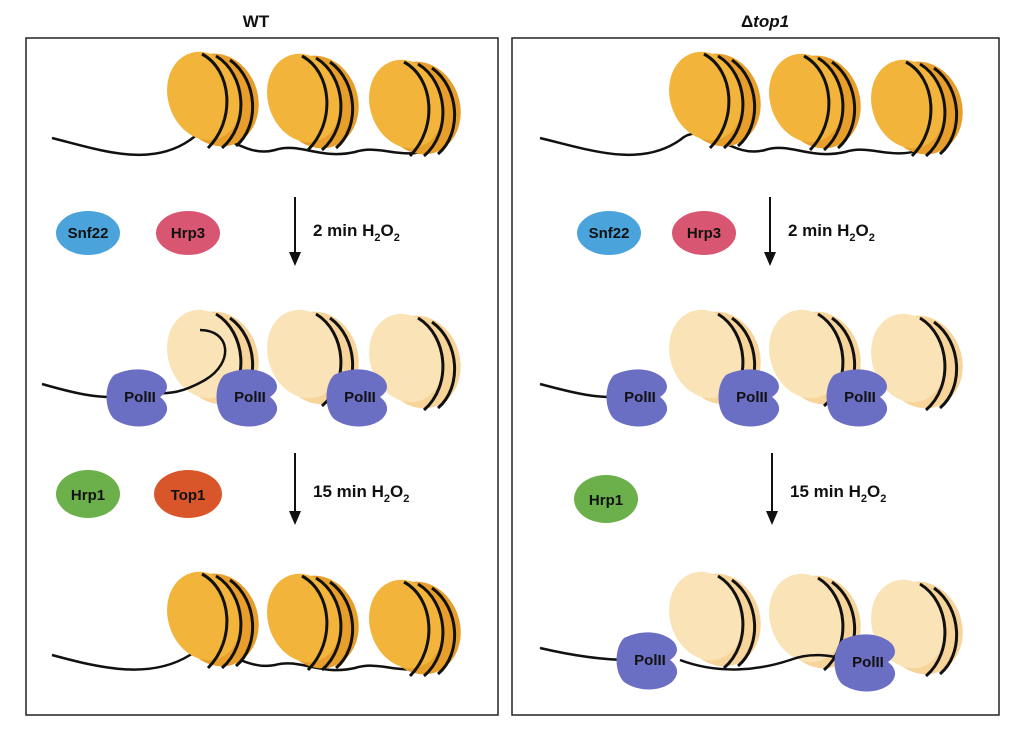  I want to click on gene-name: top1, so click(771, 21).